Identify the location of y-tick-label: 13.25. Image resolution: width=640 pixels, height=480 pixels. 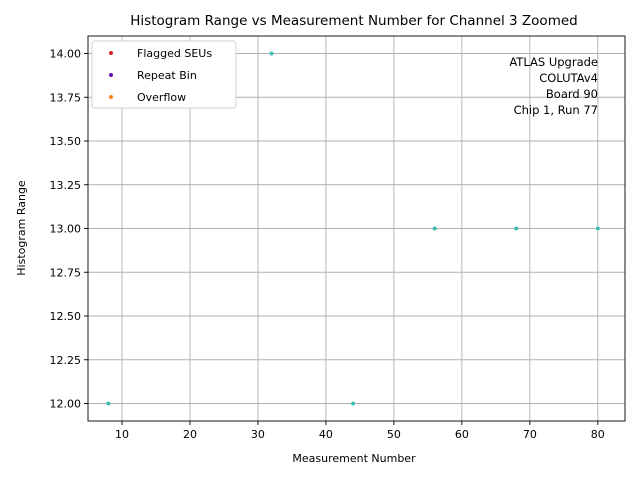
(66, 185).